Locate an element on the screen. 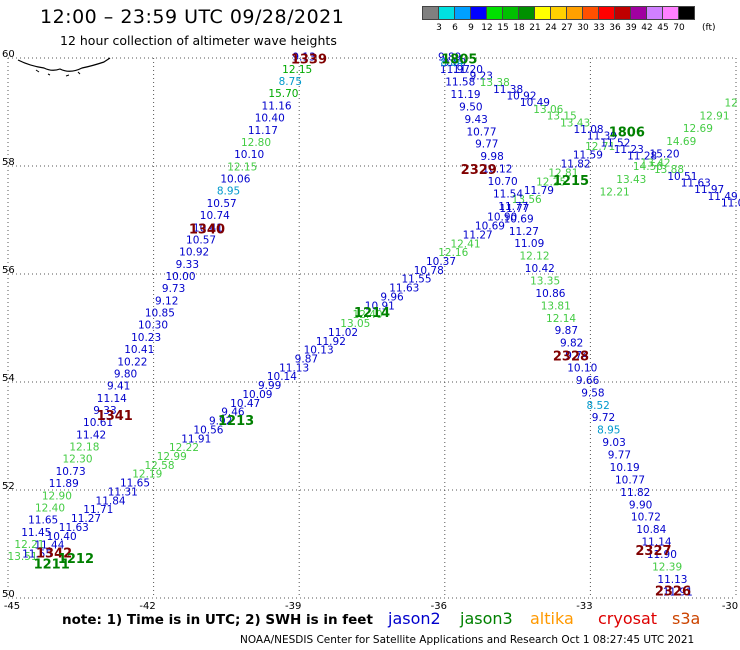 The height and width of the screenshot is (650, 740). colorbar-label: 27 is located at coordinates (567, 28).